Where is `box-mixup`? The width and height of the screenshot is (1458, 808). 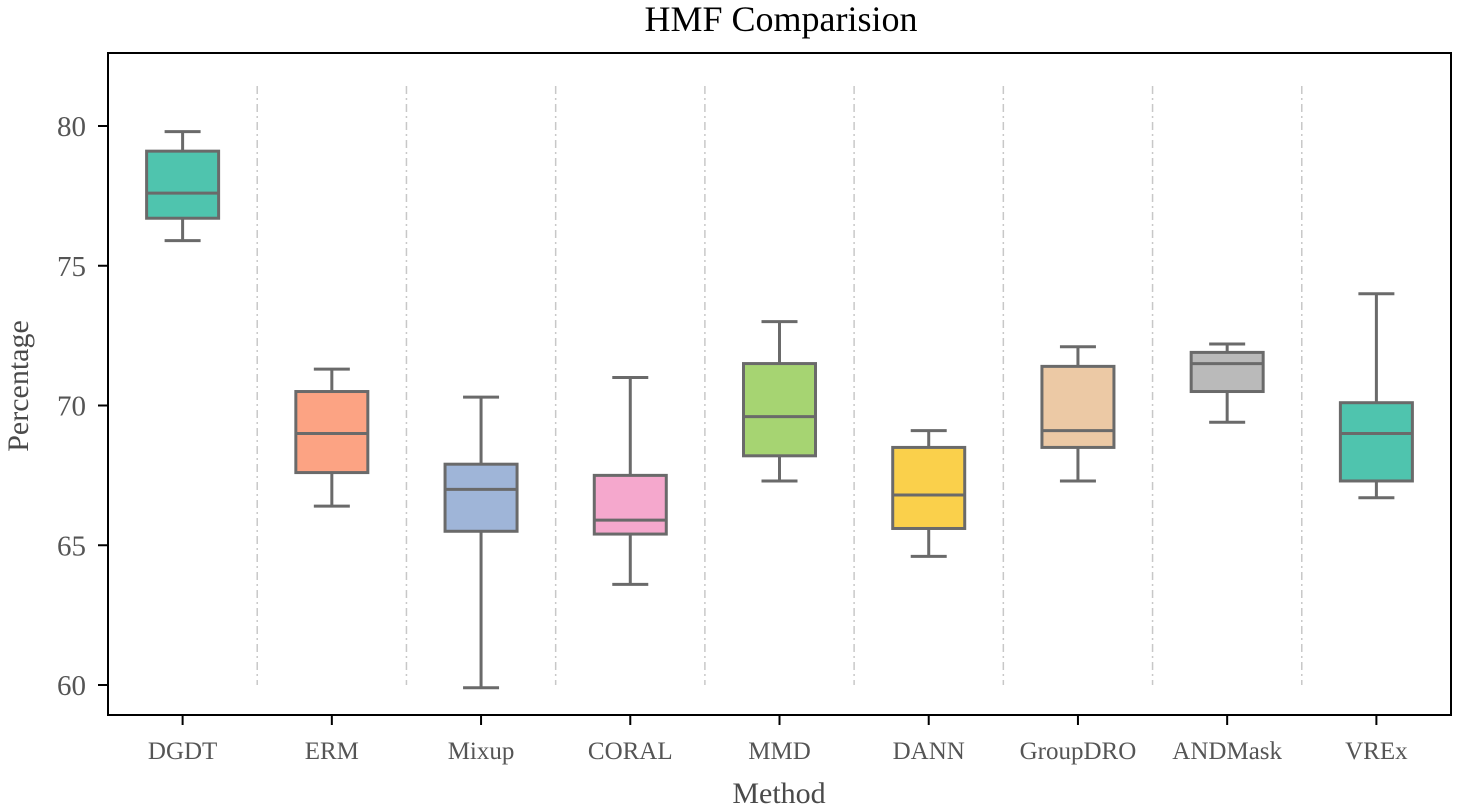 box-mixup is located at coordinates (481, 542).